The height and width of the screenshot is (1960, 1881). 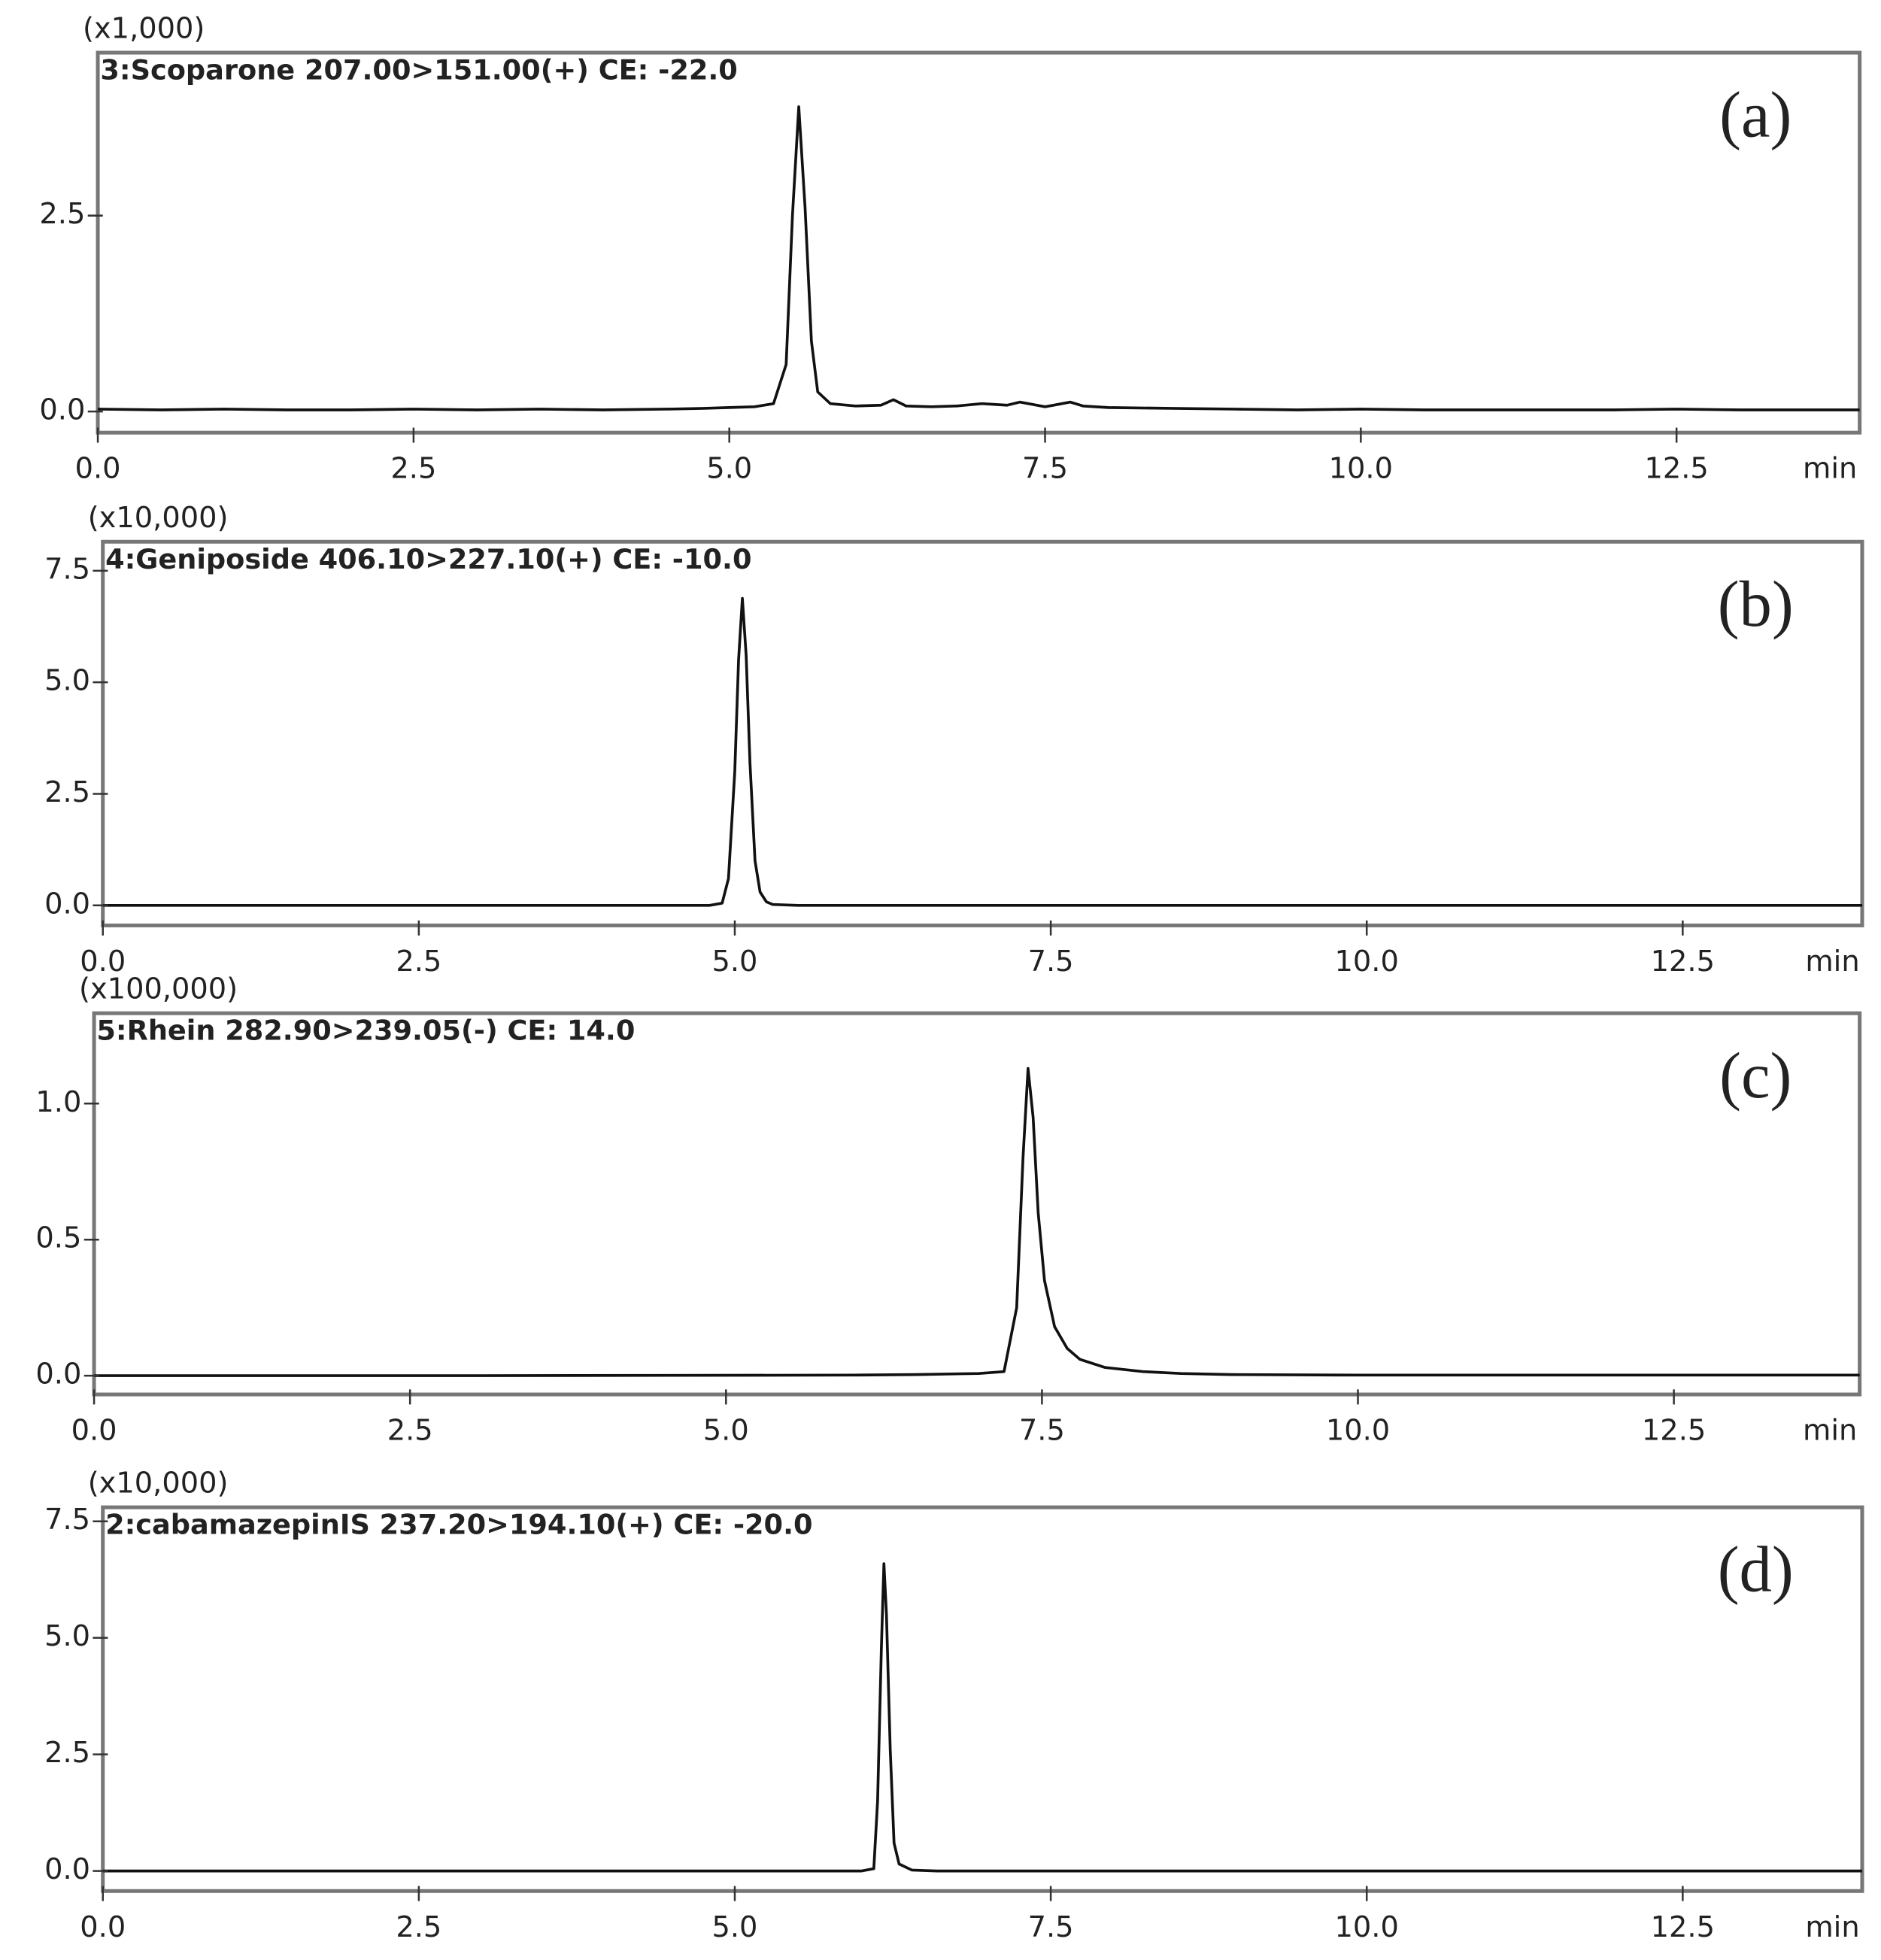 I want to click on panel-label: (b), so click(x=1756, y=604).